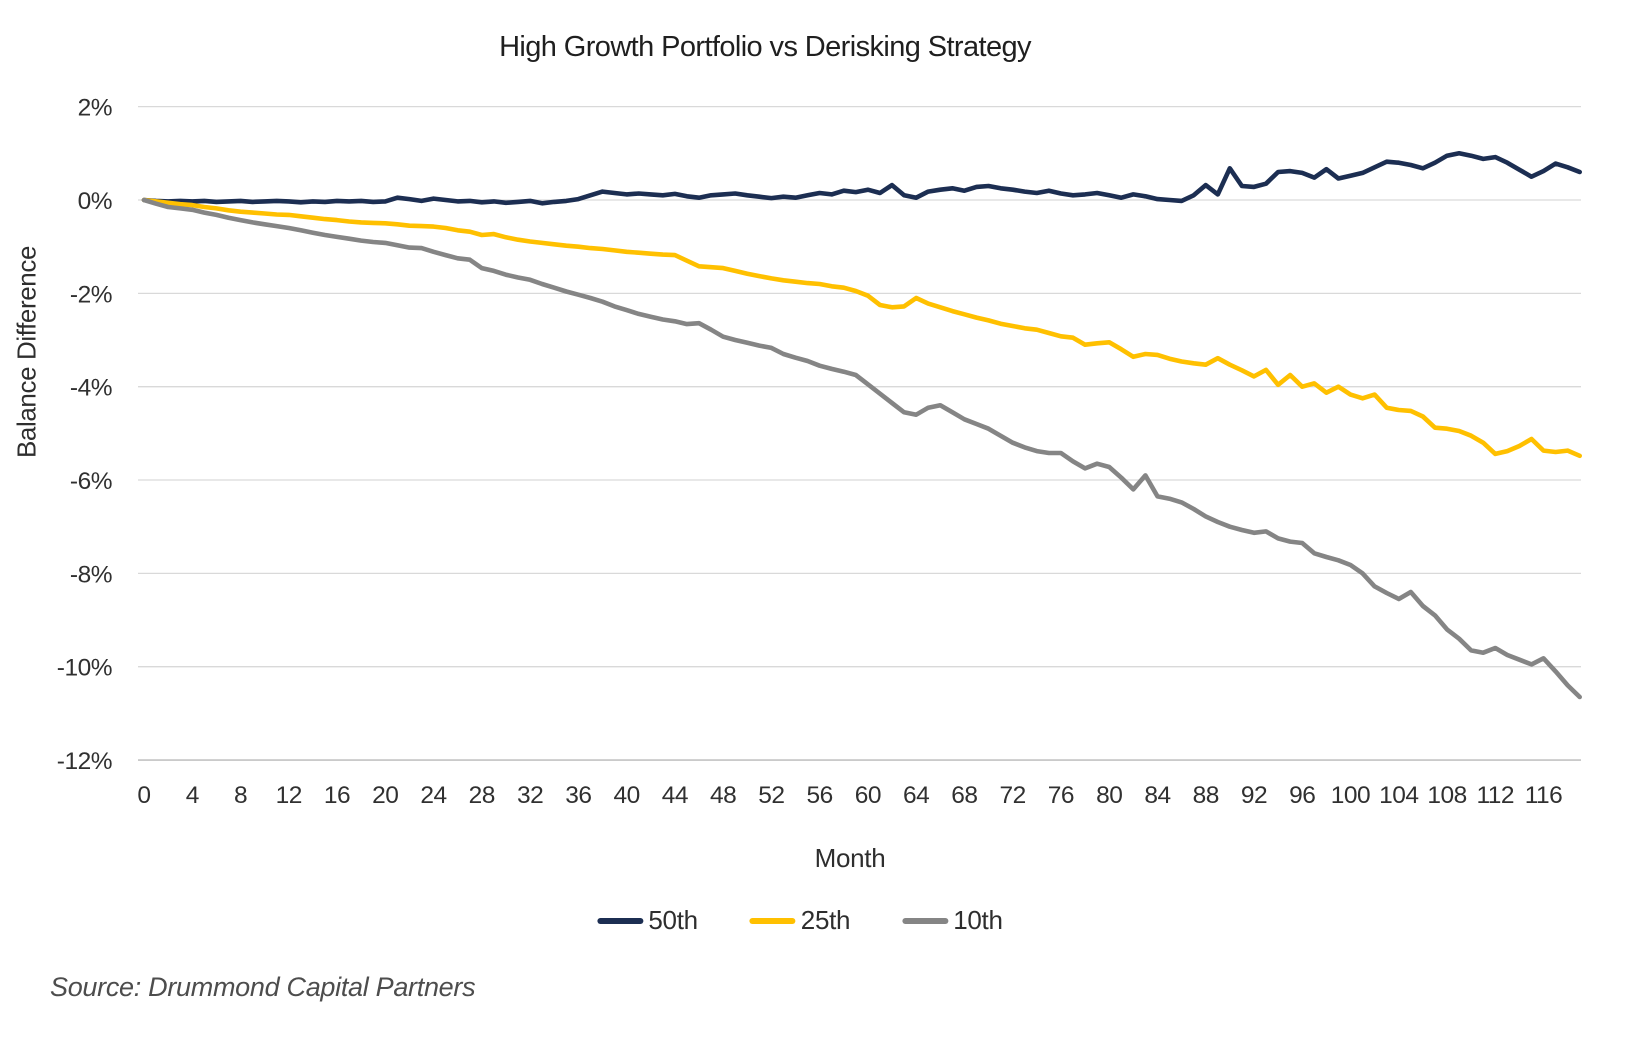 The height and width of the screenshot is (1052, 1636). I want to click on x-tick-label: 56, so click(820, 795).